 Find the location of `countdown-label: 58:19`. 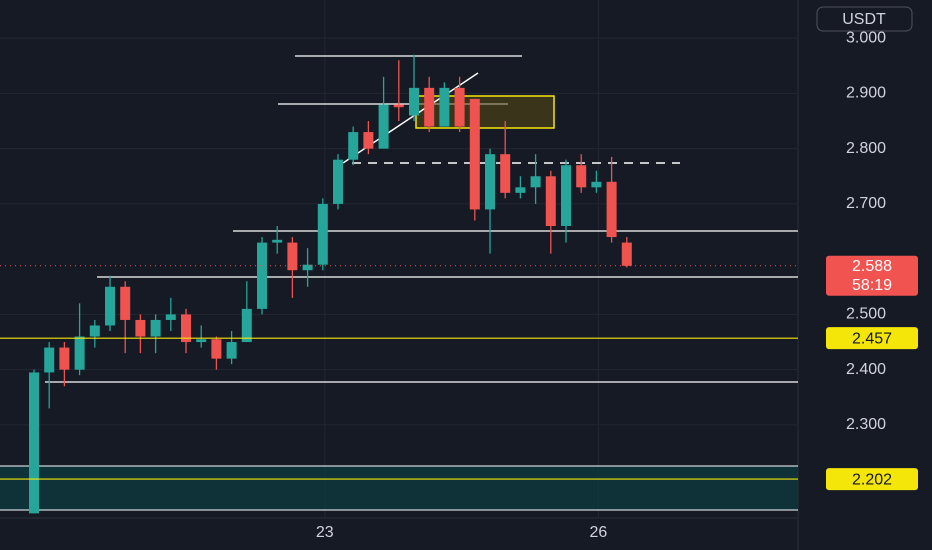

countdown-label: 58:19 is located at coordinates (872, 285).